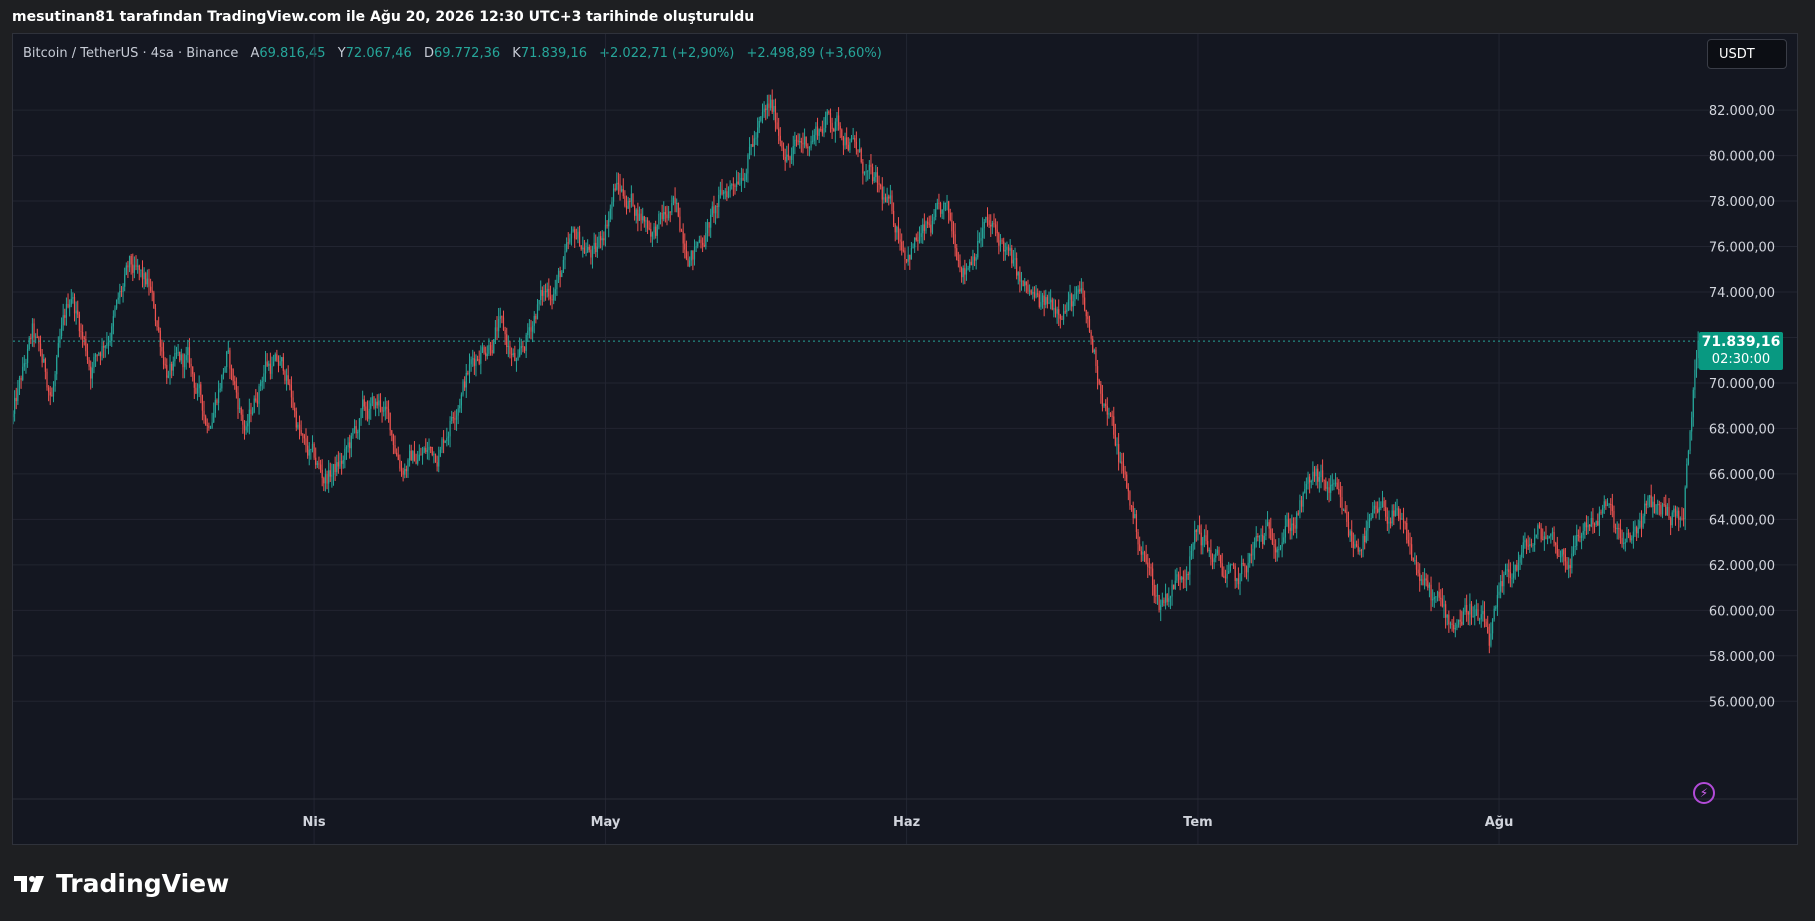 The height and width of the screenshot is (921, 1815). I want to click on x-tick-label: Nis, so click(314, 822).